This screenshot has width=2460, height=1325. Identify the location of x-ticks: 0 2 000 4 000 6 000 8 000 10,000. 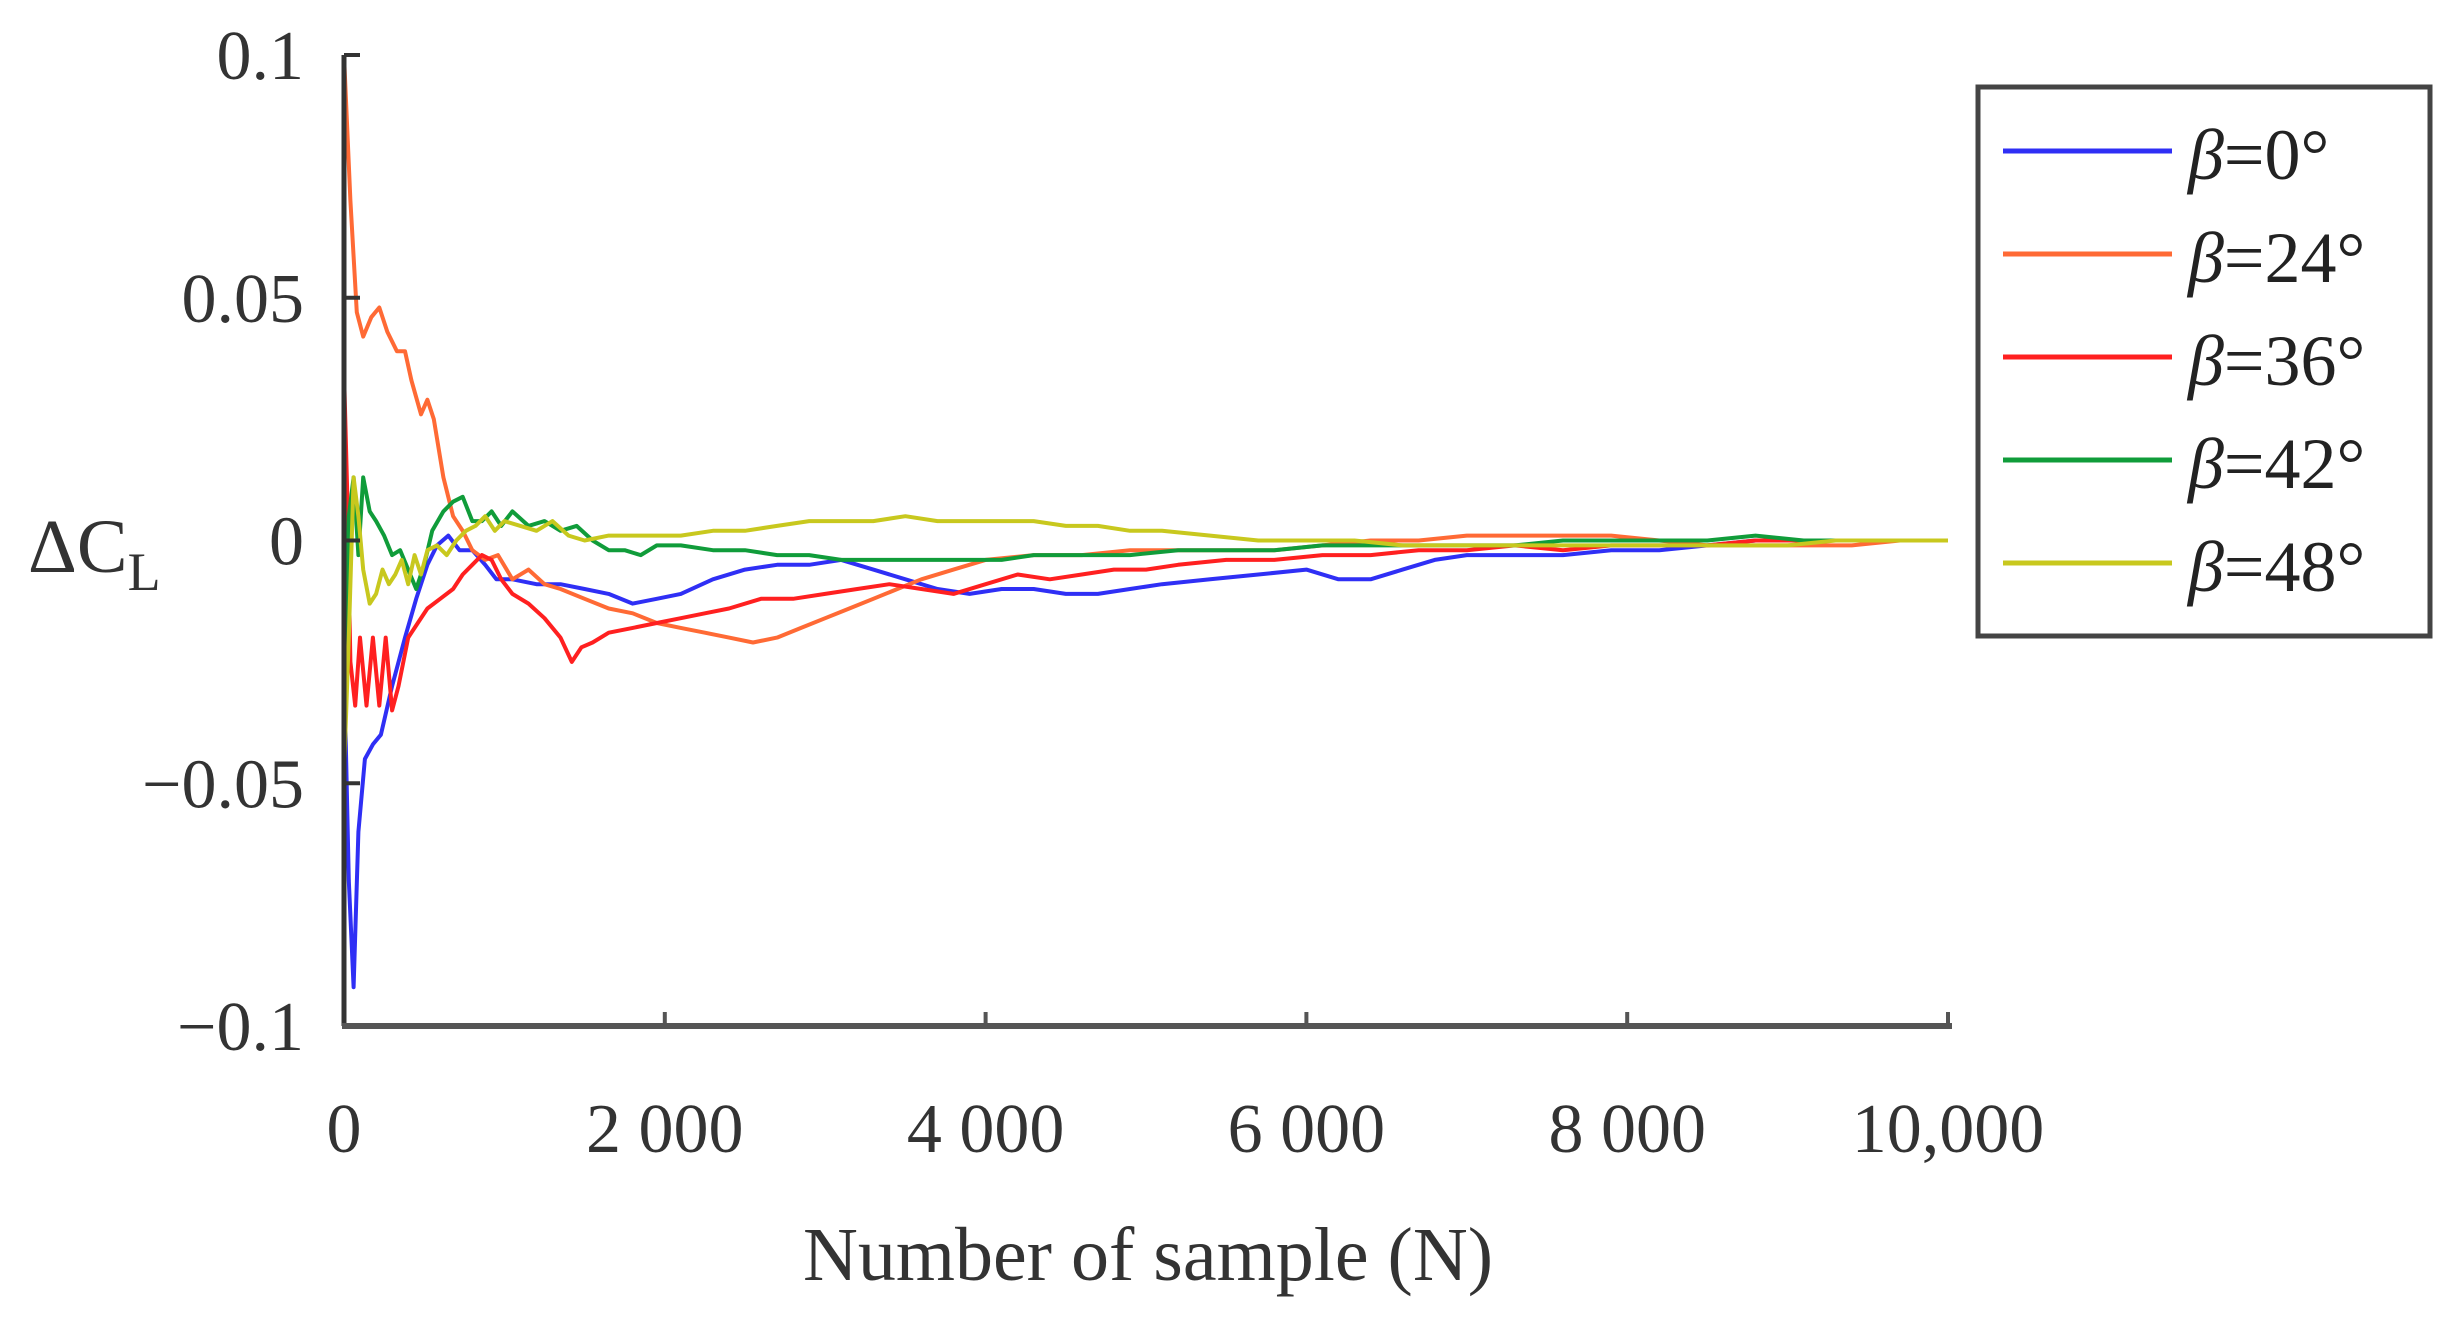
(1186, 1090).